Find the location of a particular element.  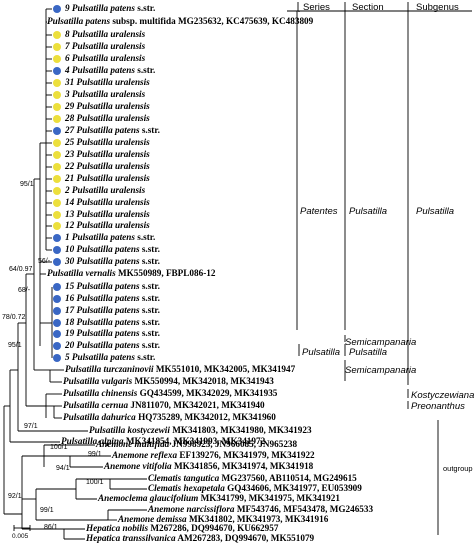

scale-bar-label: 0.005 is located at coordinates (20, 536).